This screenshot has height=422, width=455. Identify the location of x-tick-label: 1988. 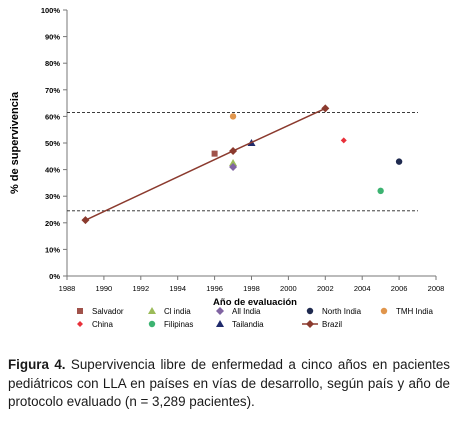
(67, 288).